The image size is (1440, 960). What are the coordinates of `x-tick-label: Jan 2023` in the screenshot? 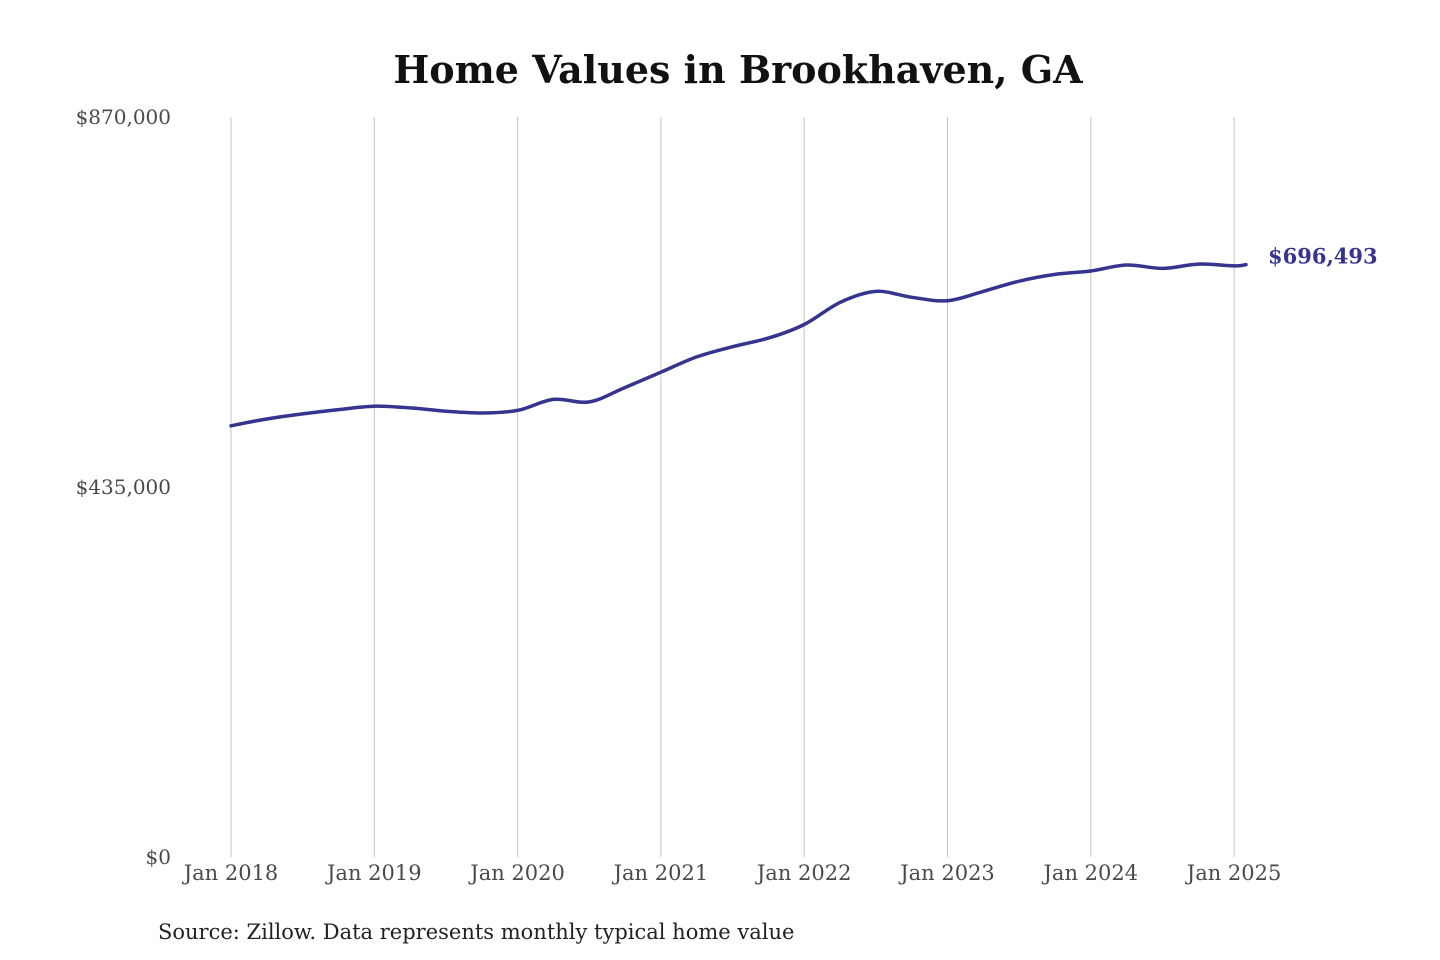 It's located at (946, 873).